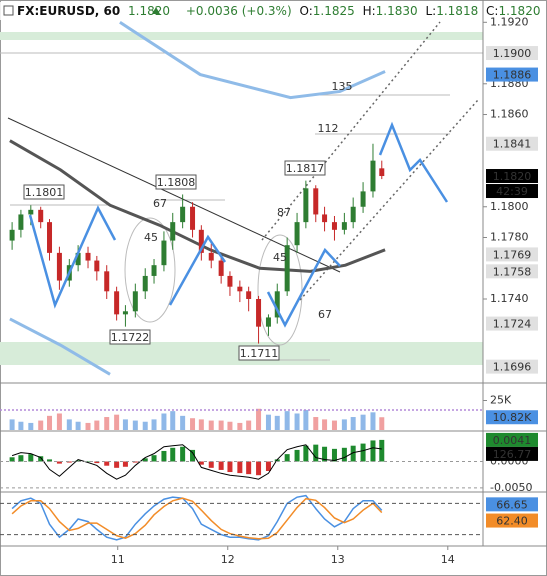 This screenshot has height=576, width=547. What do you see at coordinates (156, 10) in the screenshot?
I see `up-icon` at bounding box center [156, 10].